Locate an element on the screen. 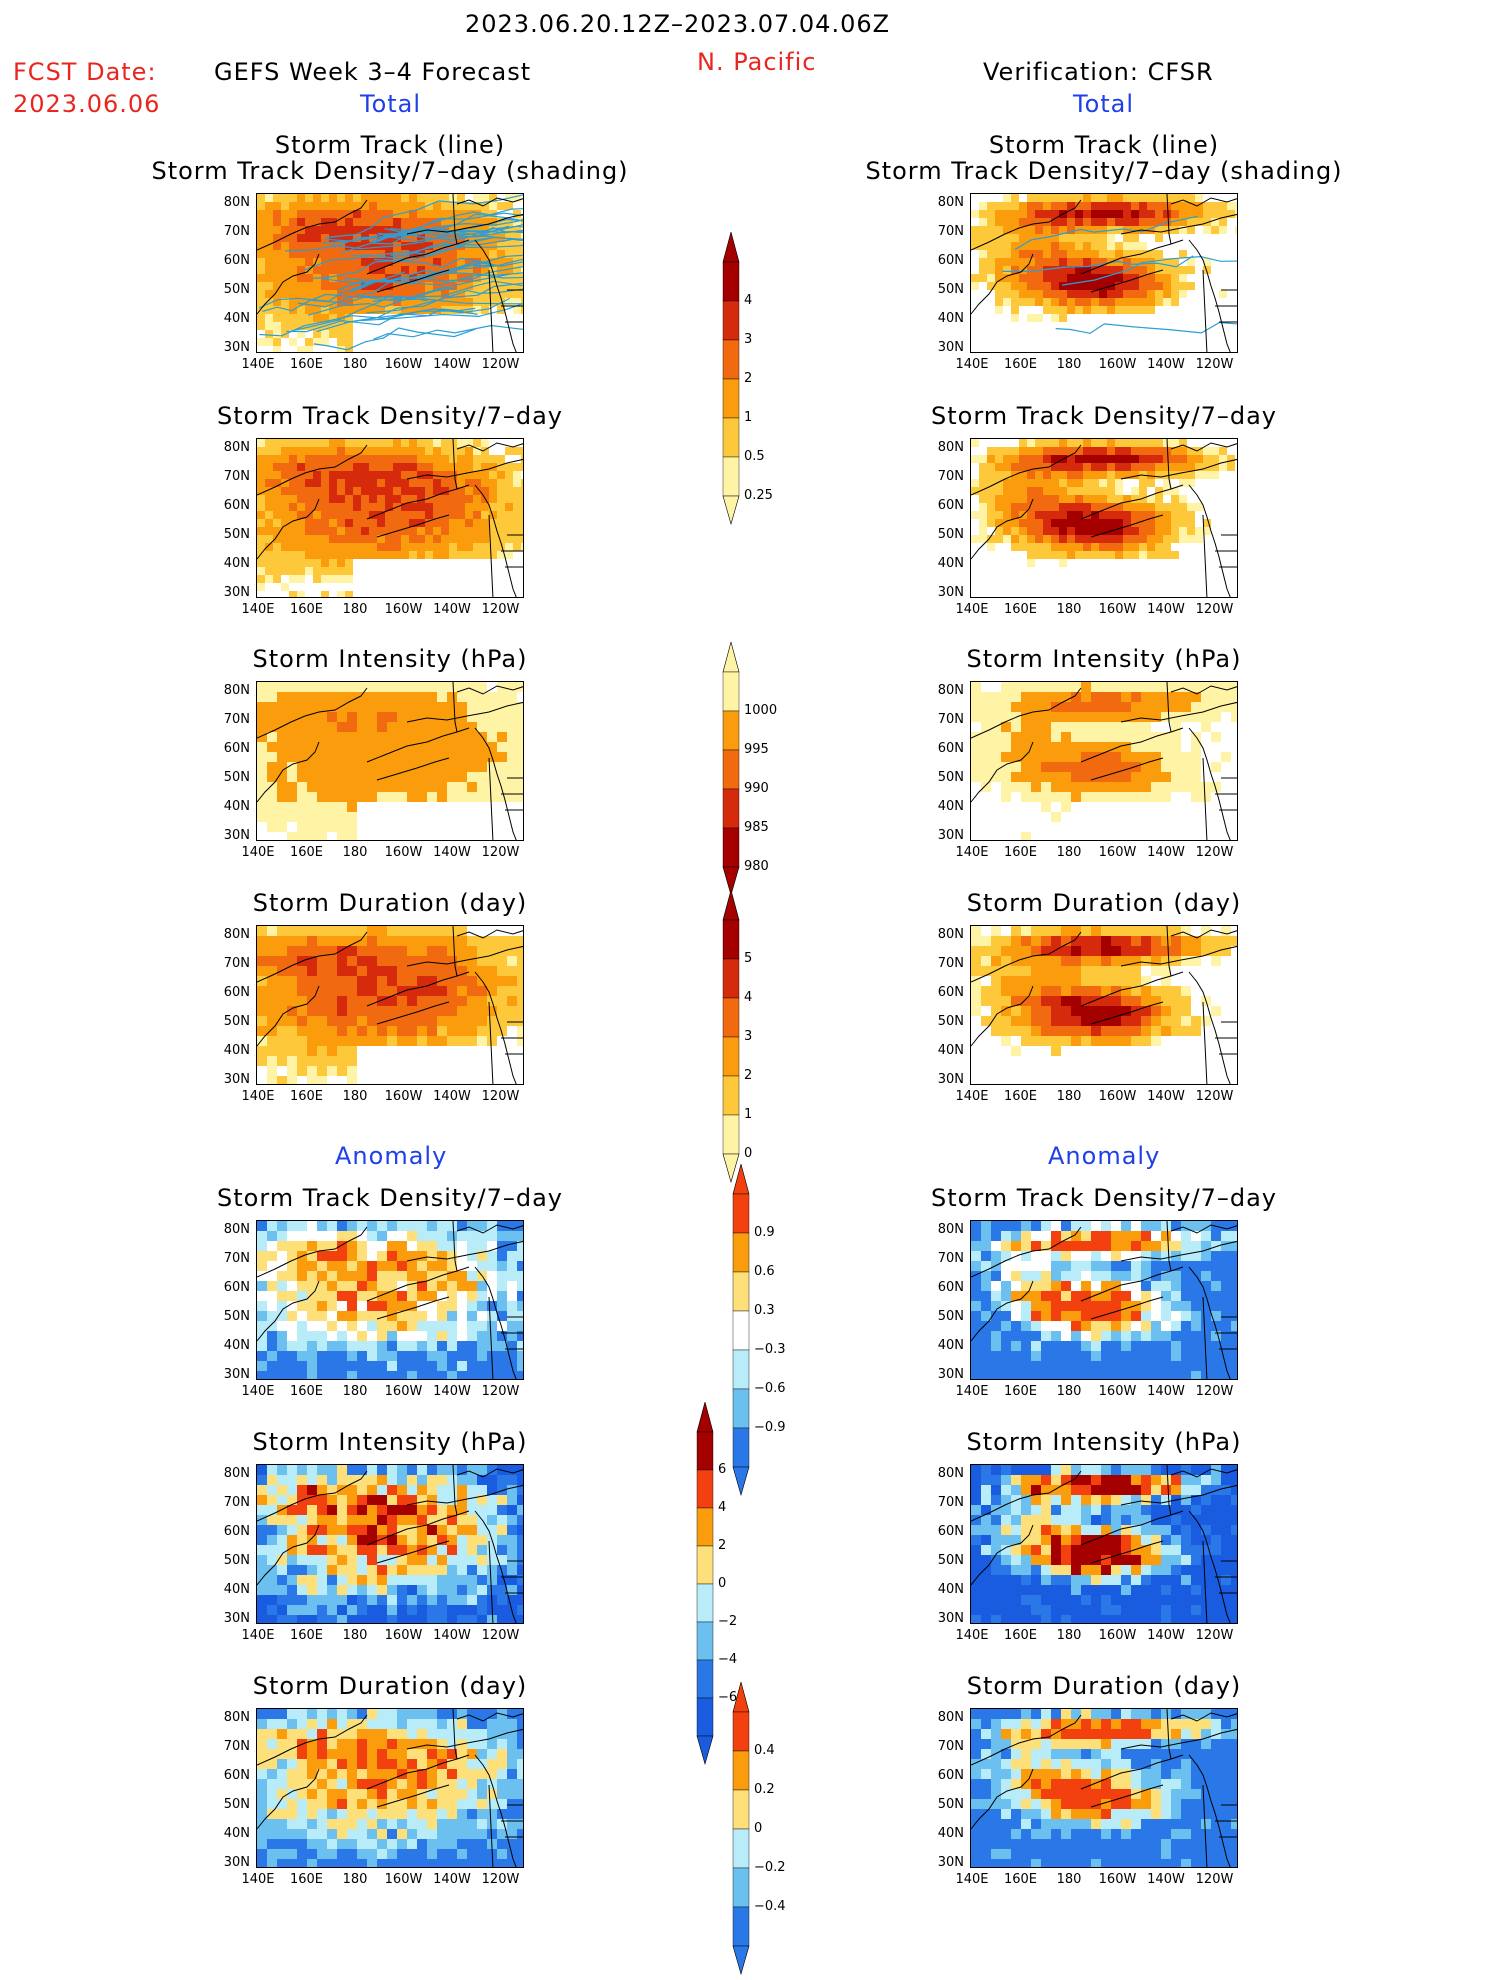 The image size is (1487, 1980). y-tick-label: 30N is located at coordinates (947, 1079).